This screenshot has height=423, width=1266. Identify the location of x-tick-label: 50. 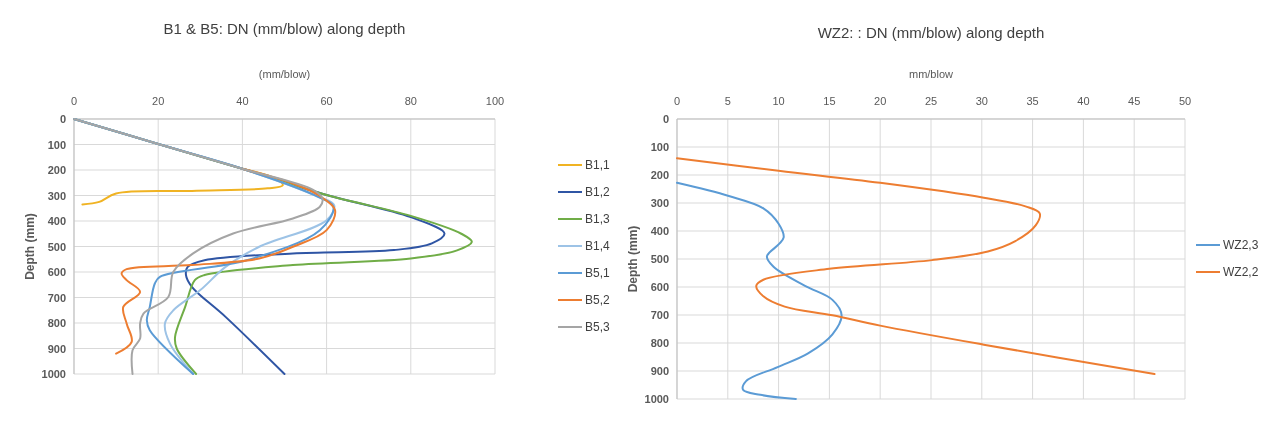
(1185, 101).